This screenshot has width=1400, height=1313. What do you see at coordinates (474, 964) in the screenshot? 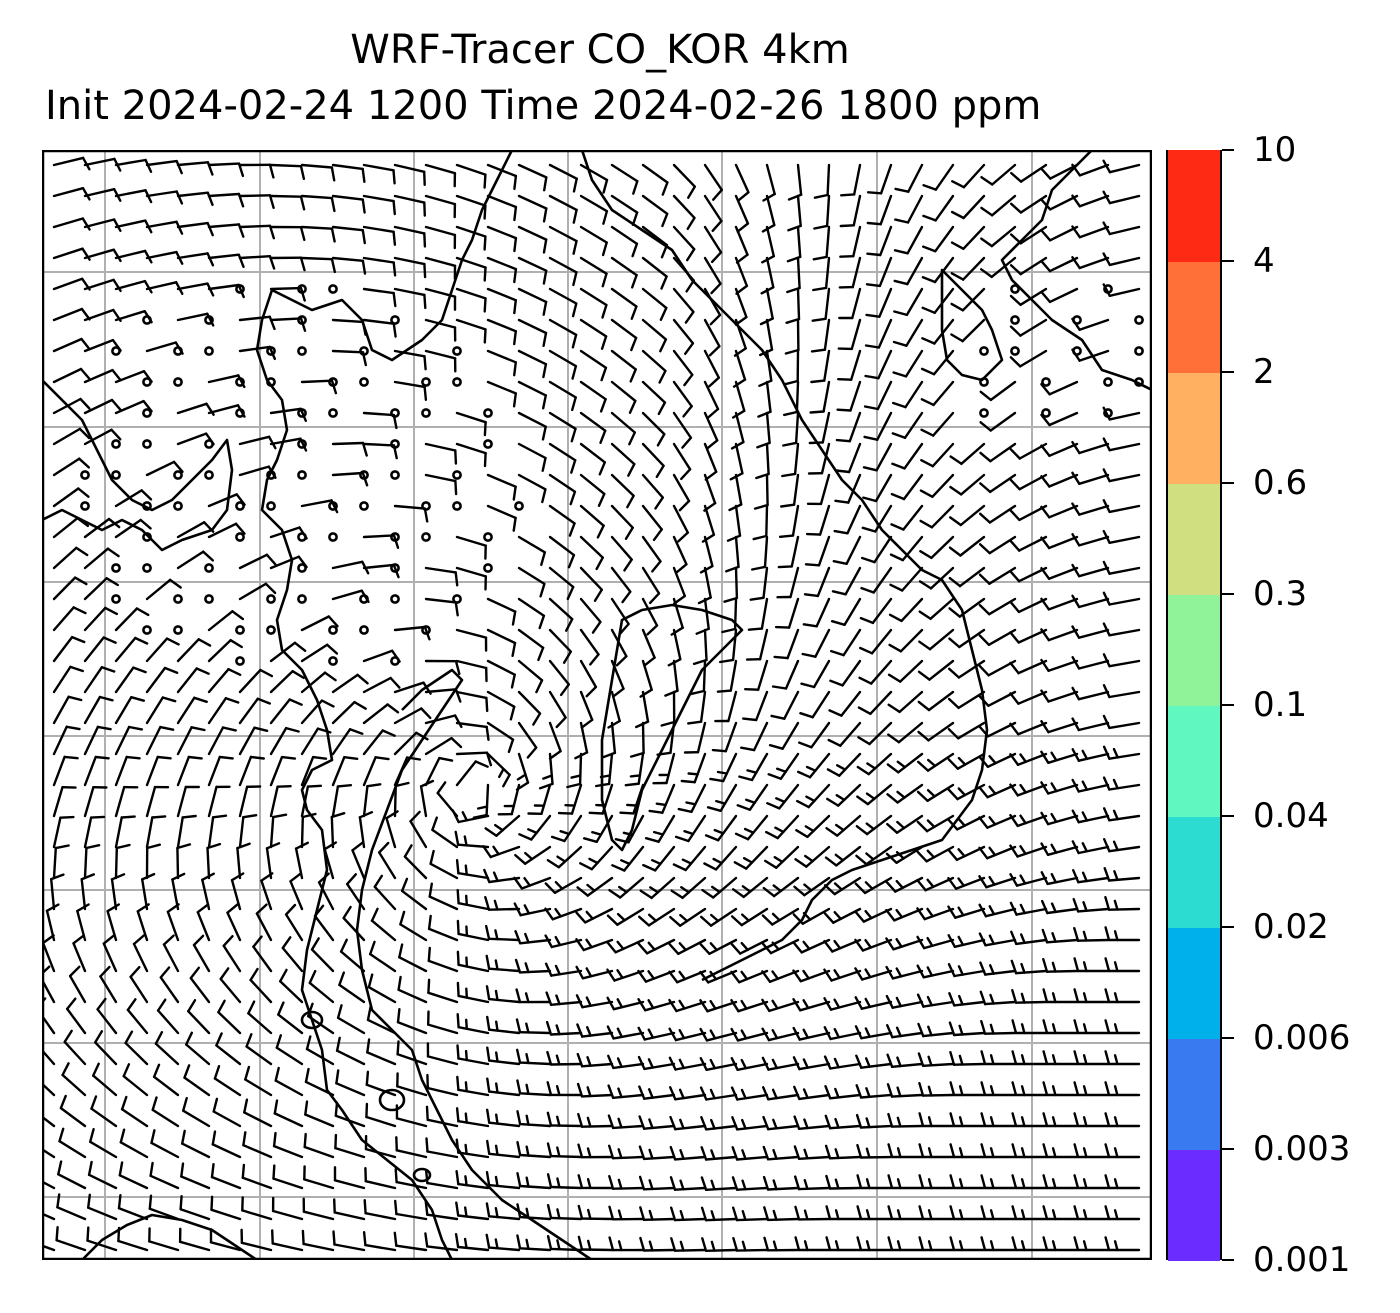
I see `coastline-korea-east` at bounding box center [474, 964].